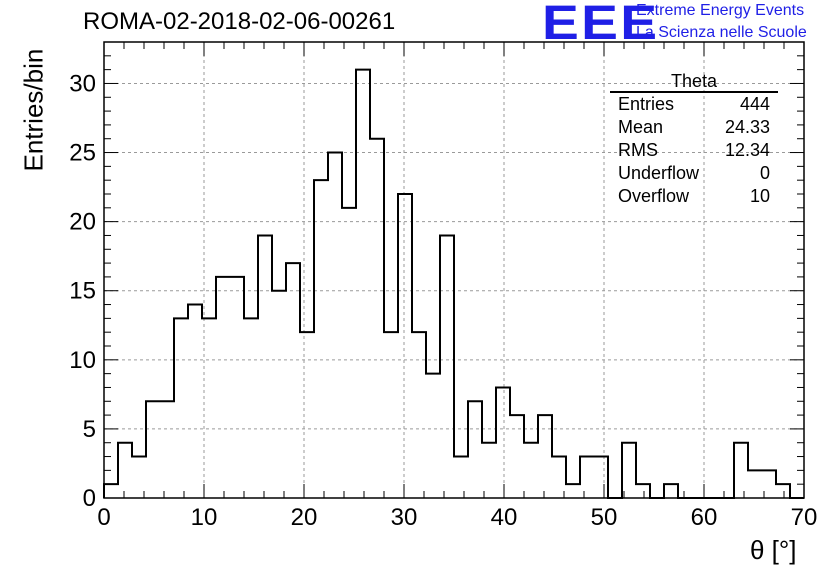  I want to click on y-tick-label: 10, so click(82, 360).